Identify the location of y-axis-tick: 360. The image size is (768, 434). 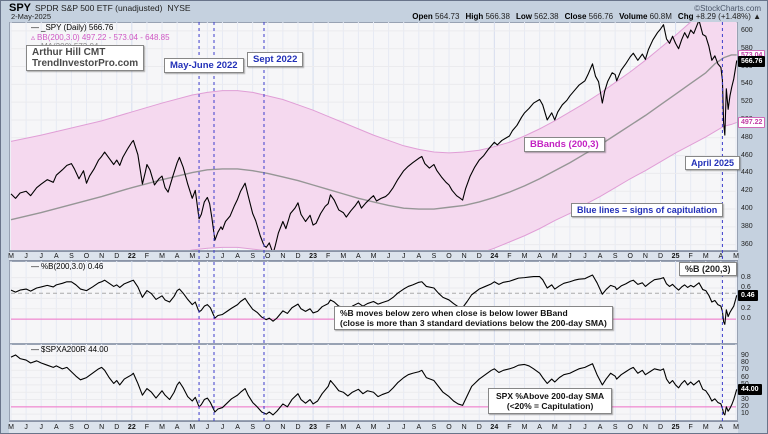
(747, 244).